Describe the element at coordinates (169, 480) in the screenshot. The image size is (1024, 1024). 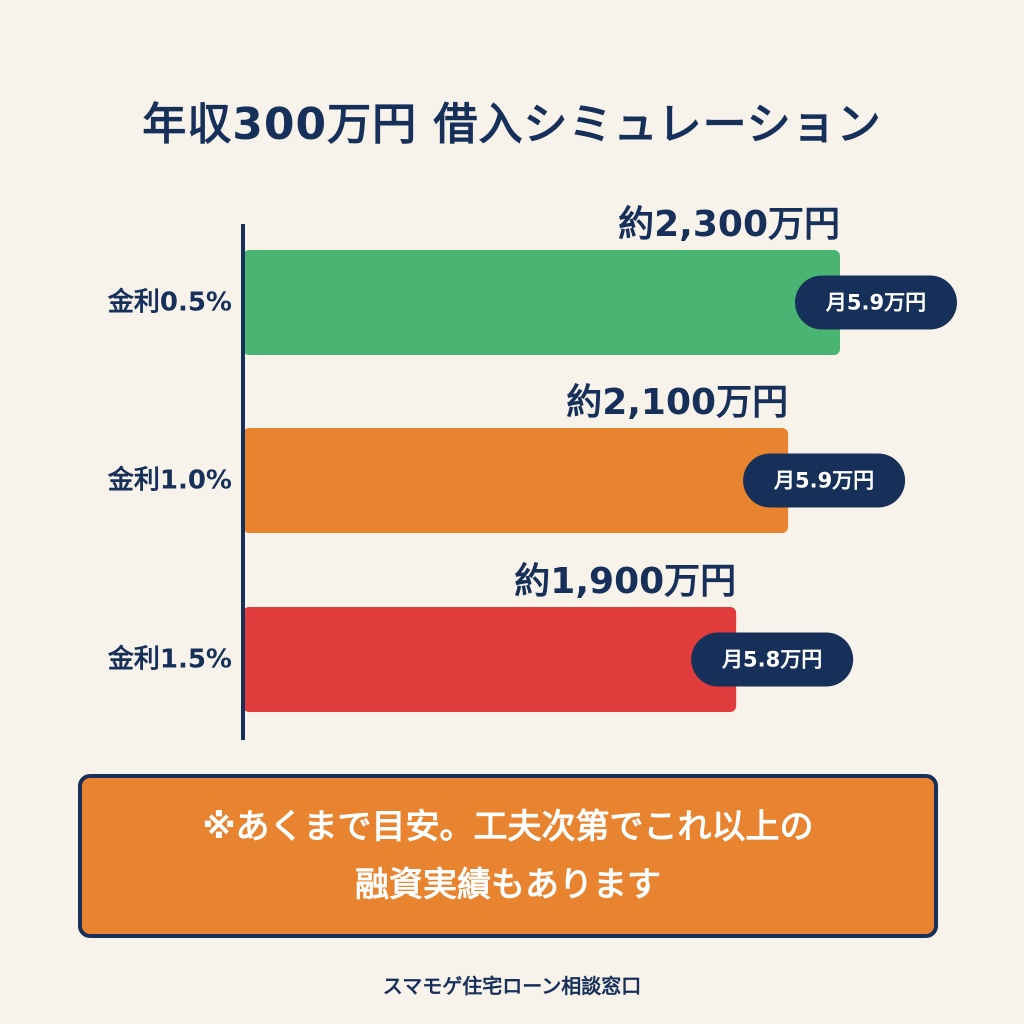
I see `category-label: 金利1.0%` at that location.